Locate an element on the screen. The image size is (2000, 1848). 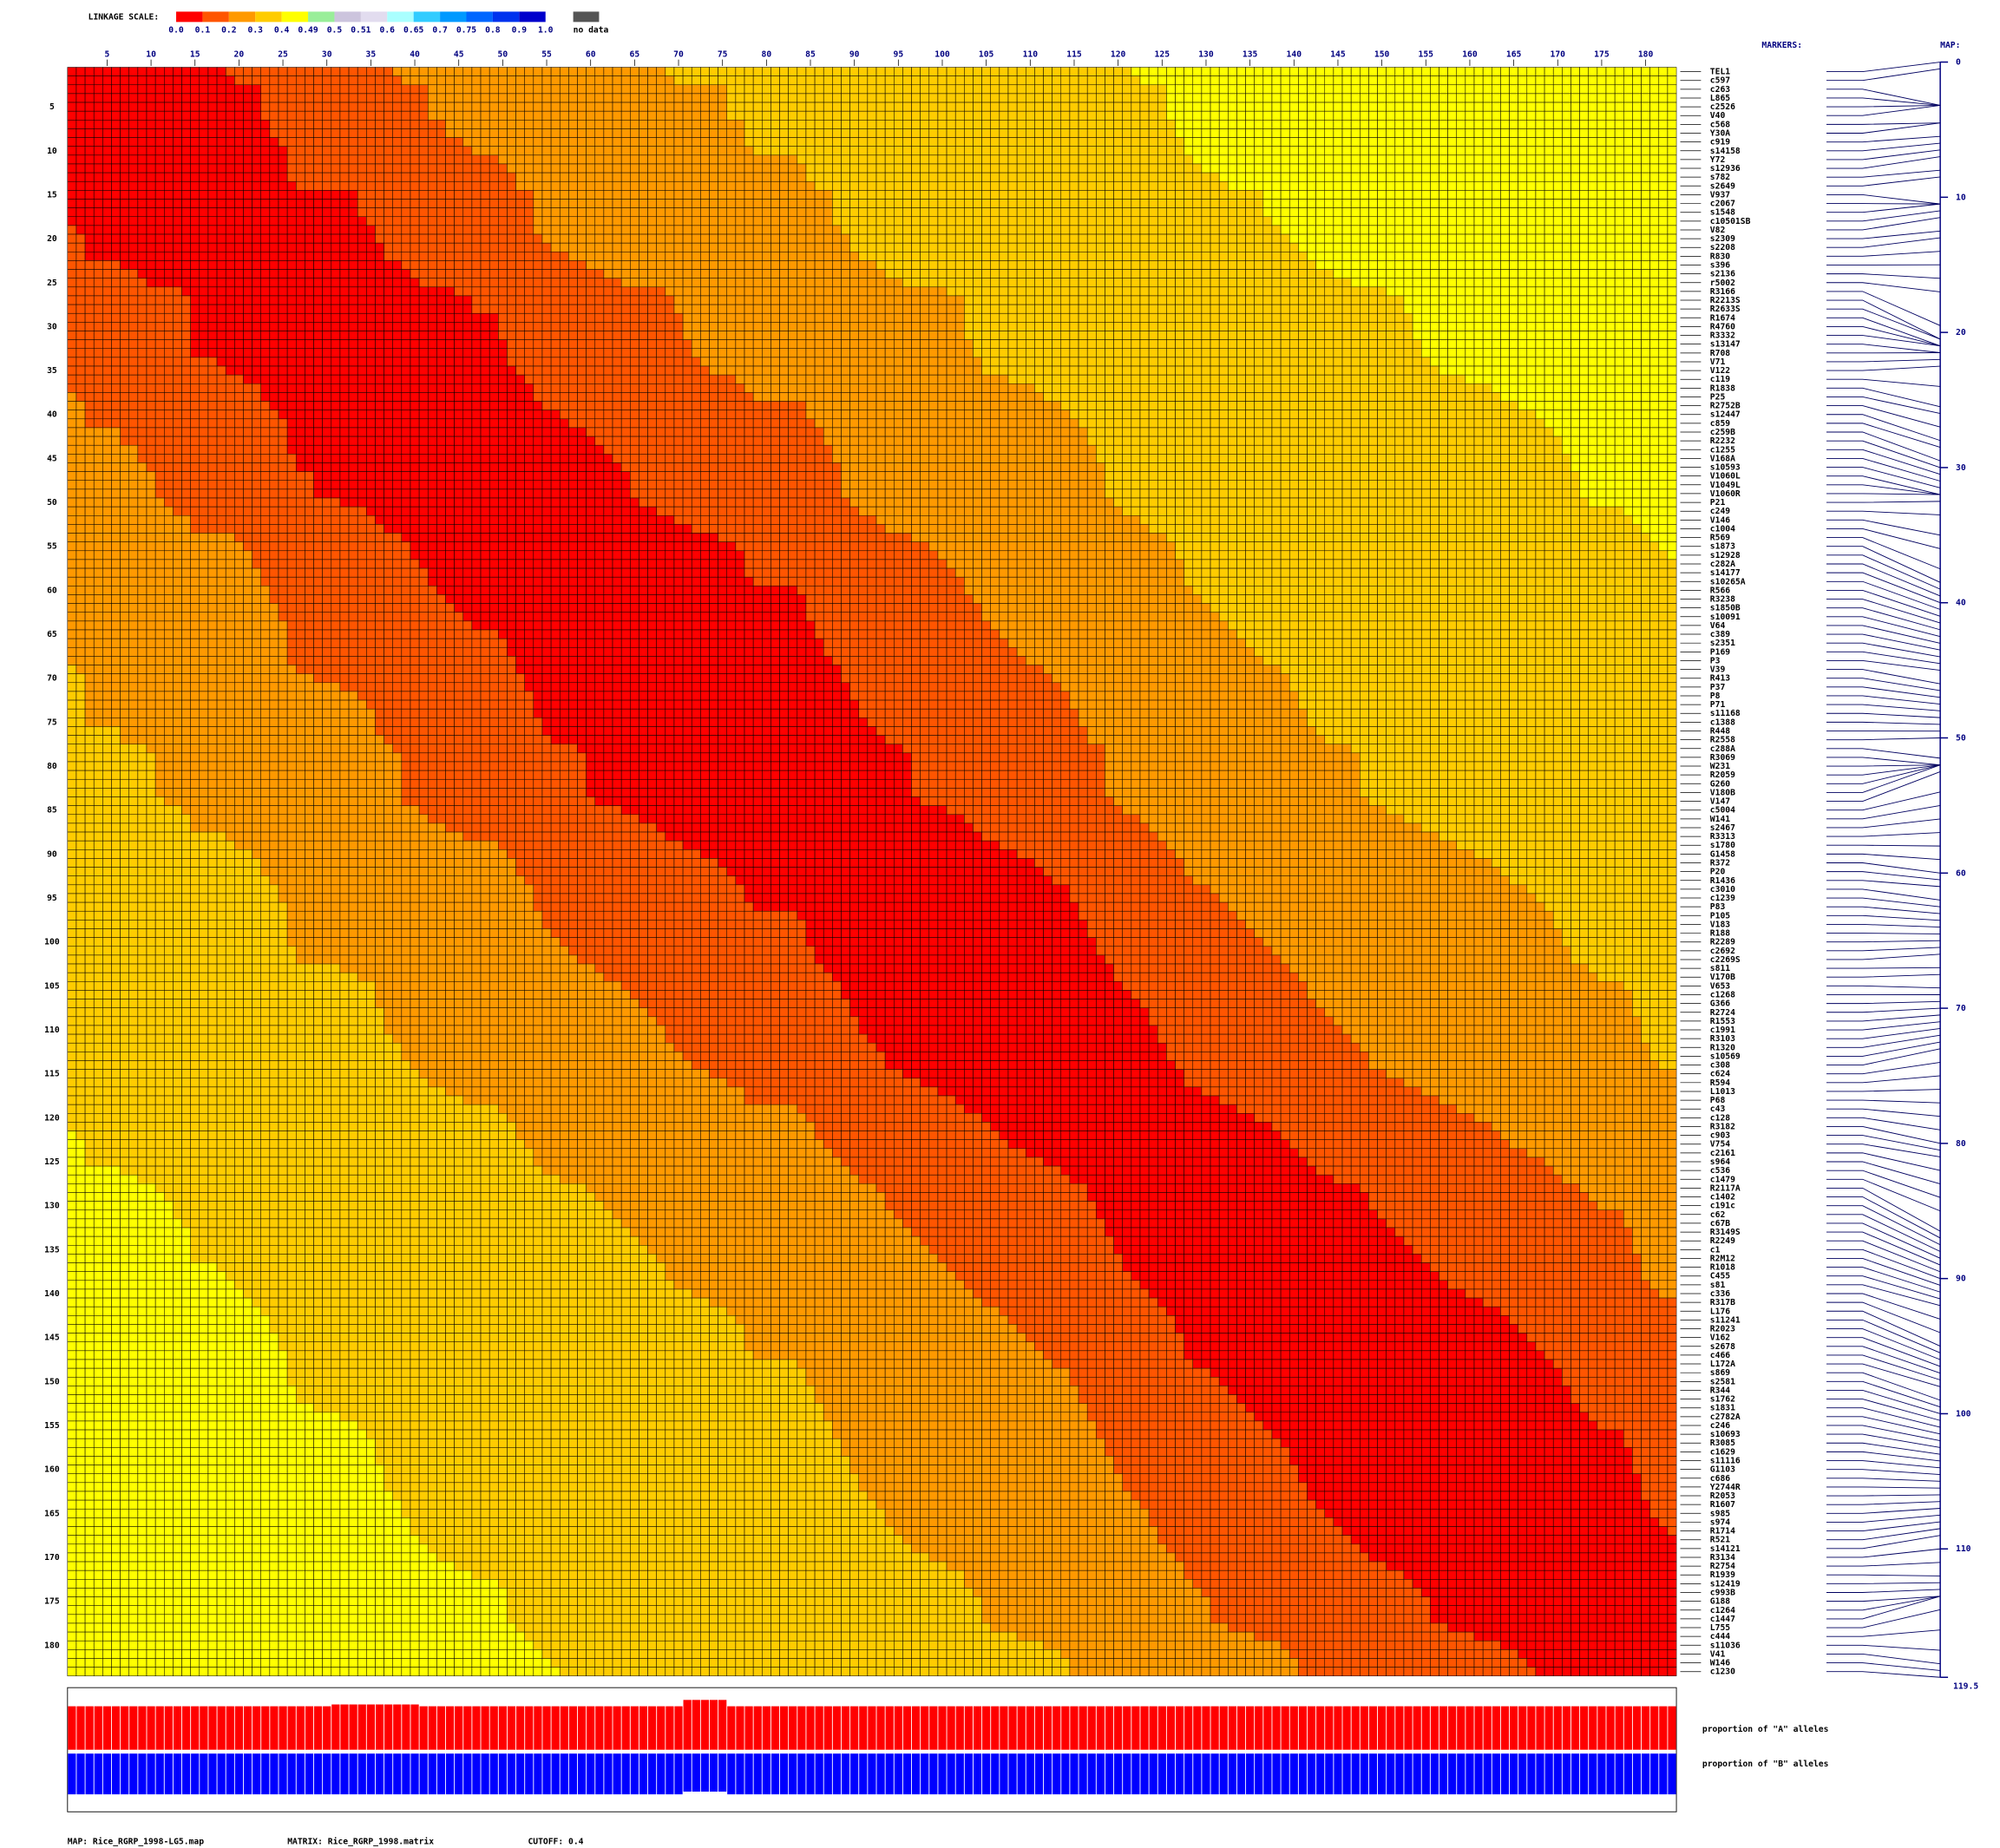
scale-swatch is located at coordinates (506, 16).